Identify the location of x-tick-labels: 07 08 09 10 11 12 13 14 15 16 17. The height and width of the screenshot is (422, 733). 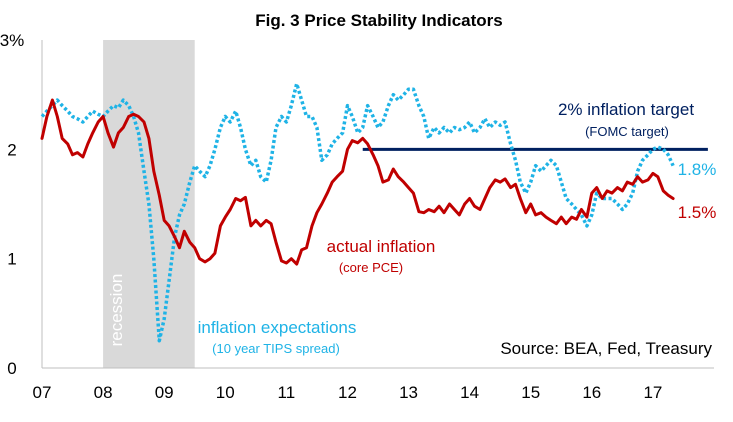
(348, 392).